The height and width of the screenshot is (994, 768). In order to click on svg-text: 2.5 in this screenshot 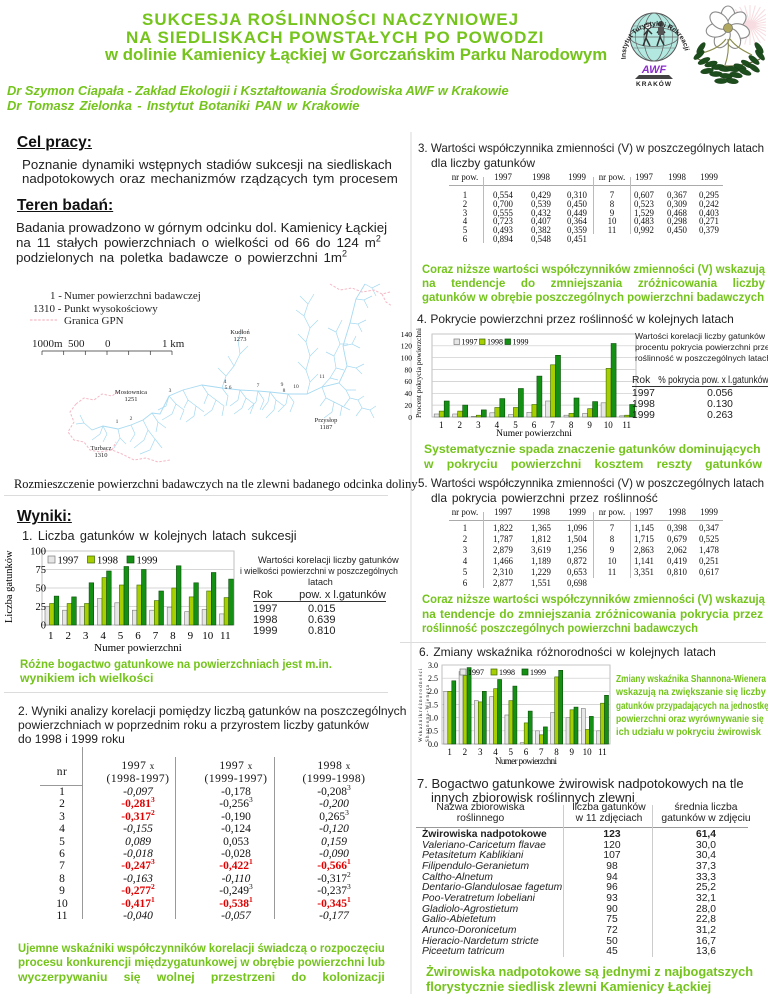, I will do `click(433, 678)`.